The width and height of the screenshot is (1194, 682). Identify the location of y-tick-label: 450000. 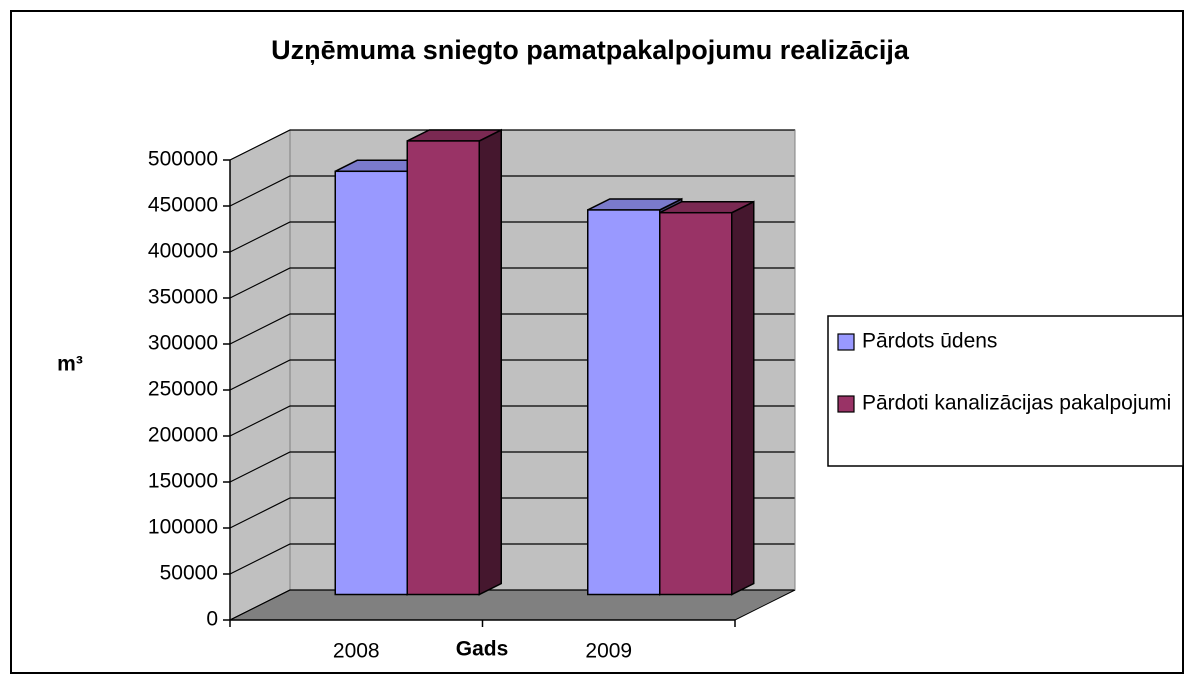
(183, 205).